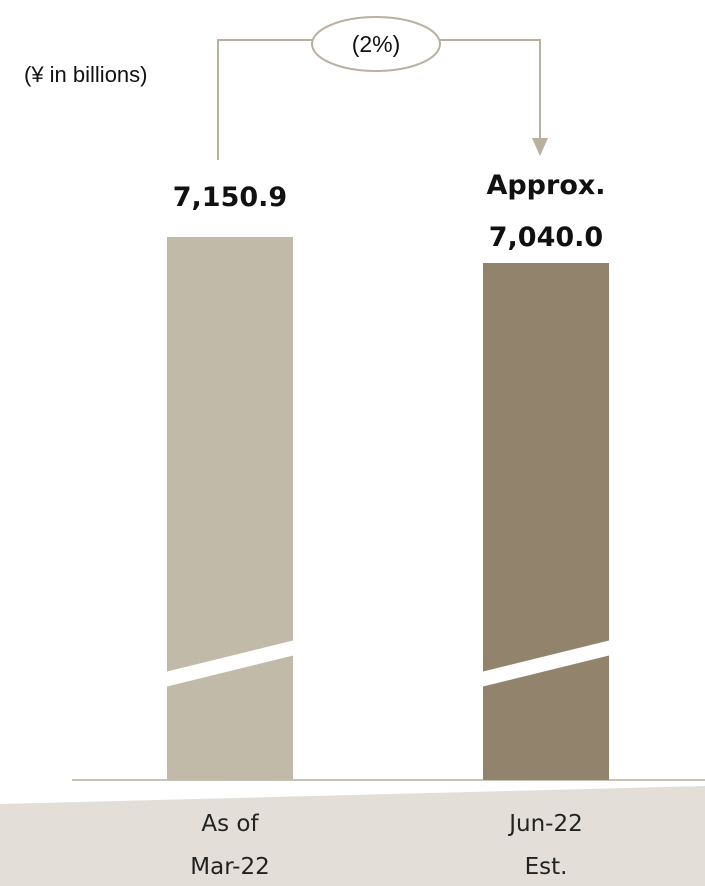 The image size is (705, 886). Describe the element at coordinates (230, 867) in the screenshot. I see `category-label-mar-22-line2: Mar-22` at that location.